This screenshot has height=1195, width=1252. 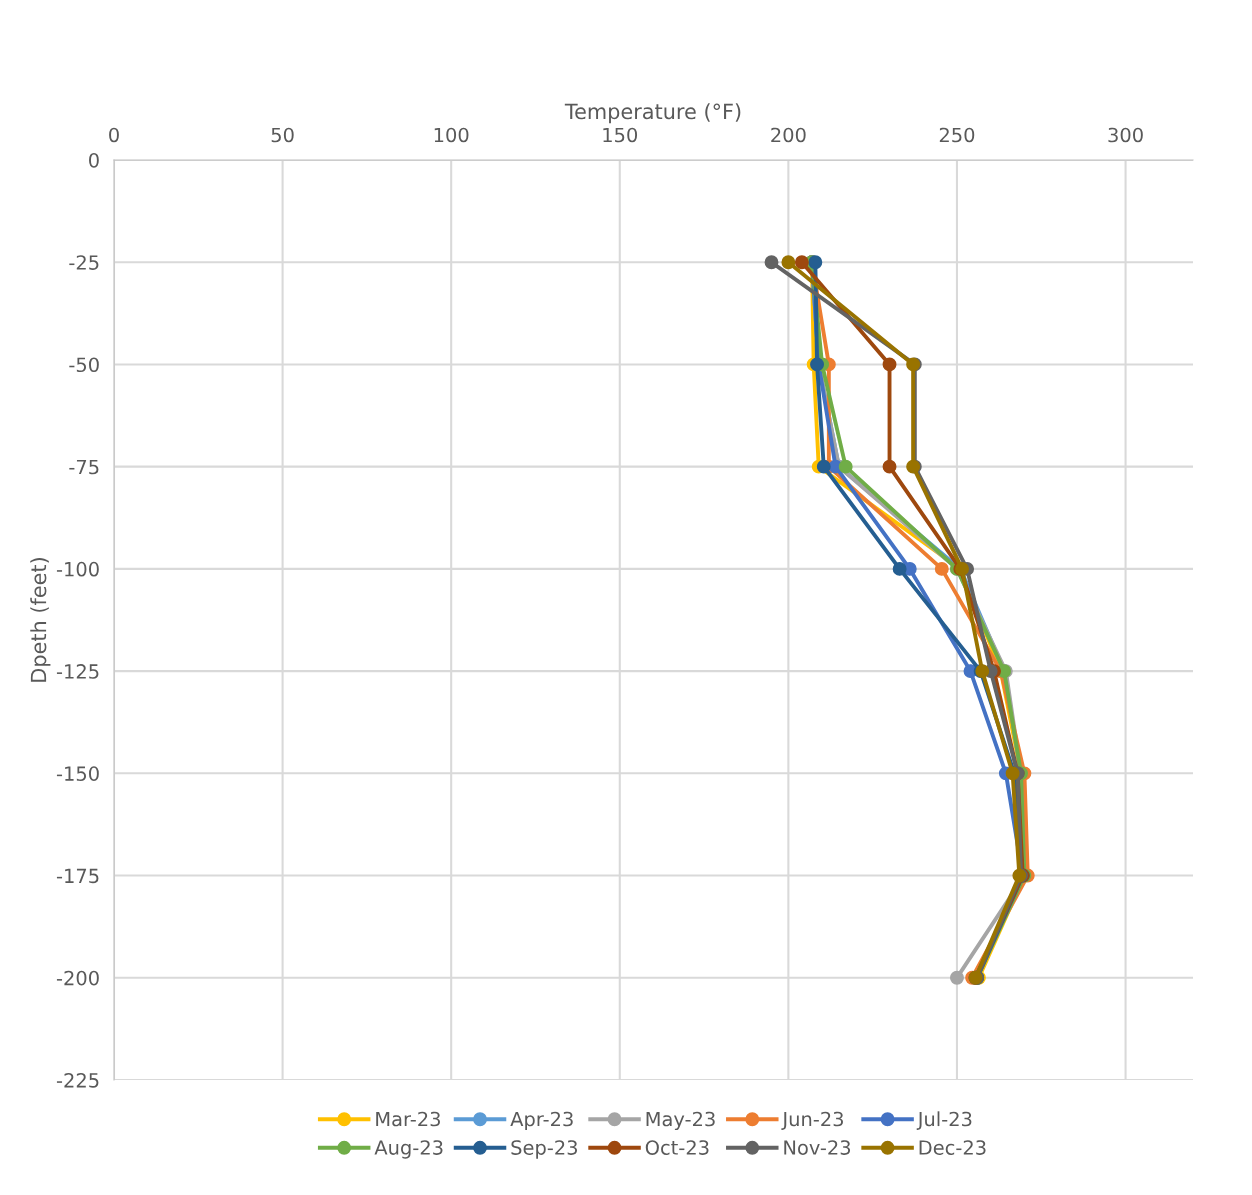 I want to click on x-axis-title: Temperature (°F), so click(x=652, y=113).